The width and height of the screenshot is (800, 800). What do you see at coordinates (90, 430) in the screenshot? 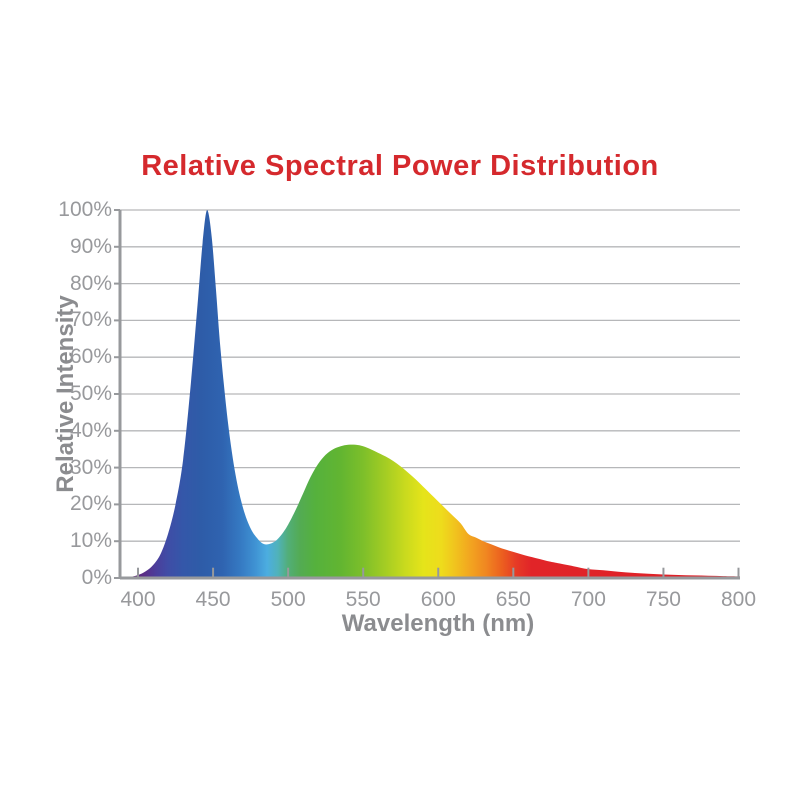
I see `y-tick-label: 40%` at bounding box center [90, 430].